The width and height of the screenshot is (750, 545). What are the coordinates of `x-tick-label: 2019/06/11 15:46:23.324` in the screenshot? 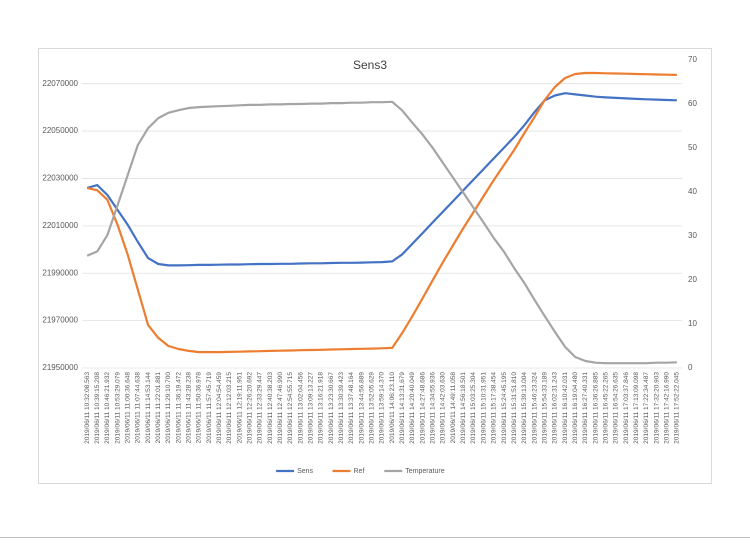 It's located at (534, 408).